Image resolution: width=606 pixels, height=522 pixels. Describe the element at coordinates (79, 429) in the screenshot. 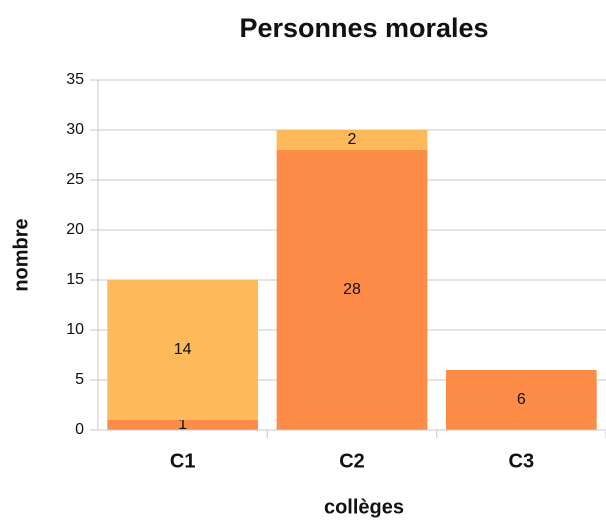

I see `y-tick-label: 0` at that location.